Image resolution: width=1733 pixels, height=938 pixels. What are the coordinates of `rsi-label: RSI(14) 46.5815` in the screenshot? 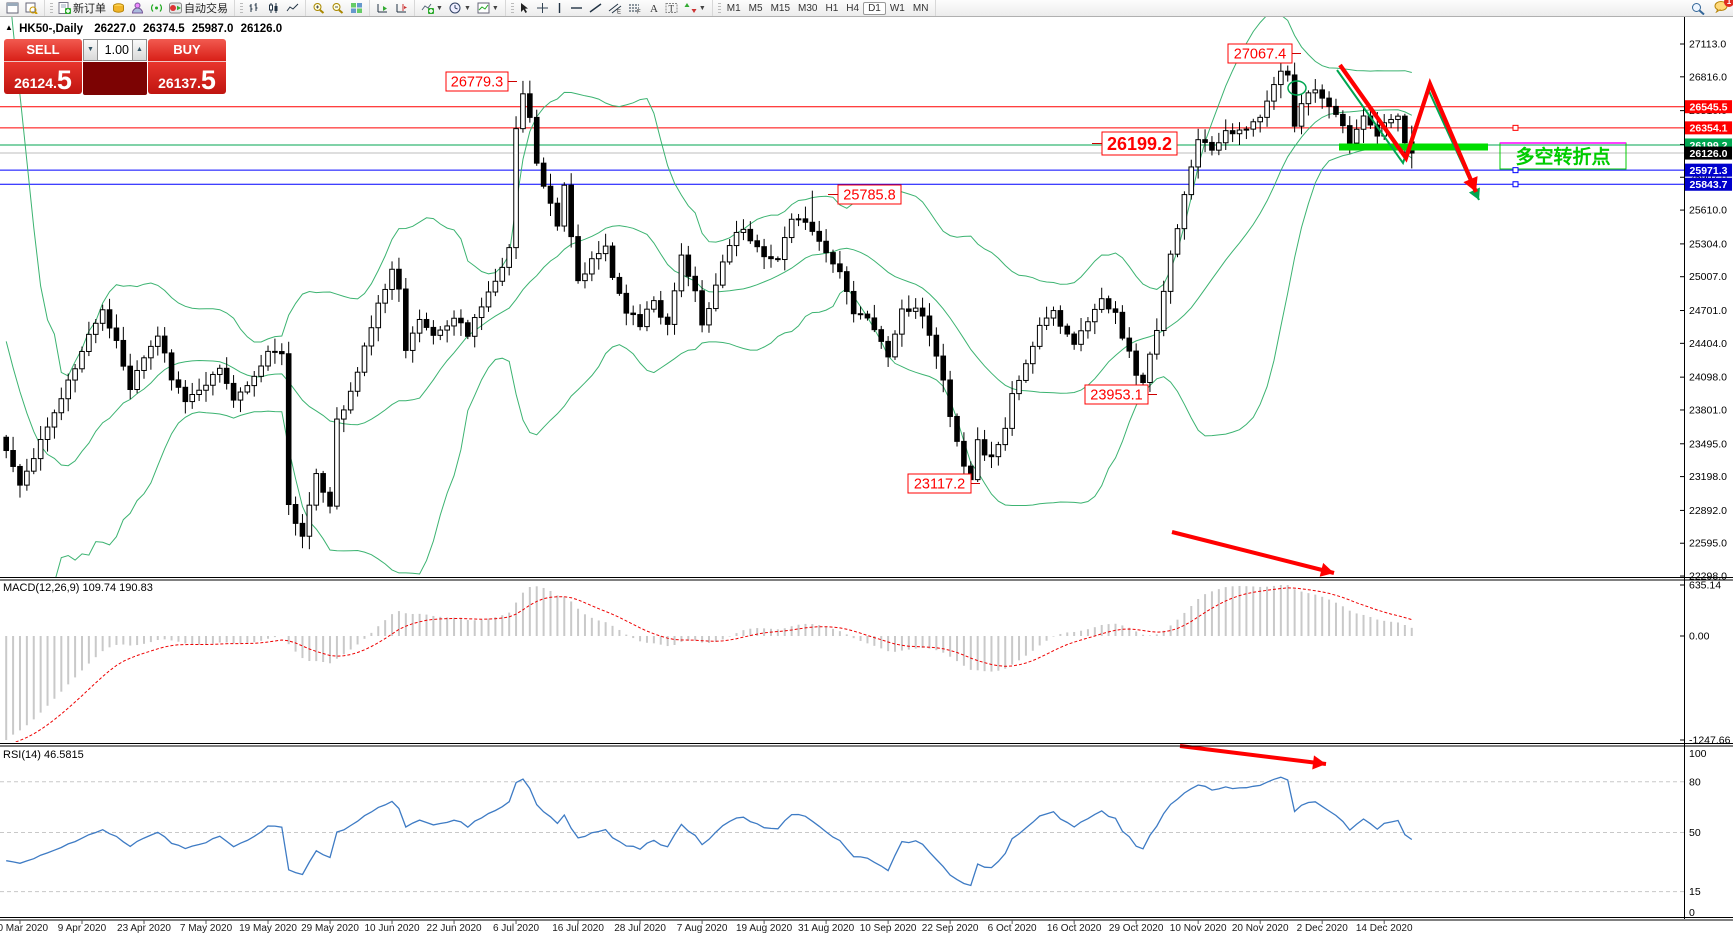 It's located at (43, 755).